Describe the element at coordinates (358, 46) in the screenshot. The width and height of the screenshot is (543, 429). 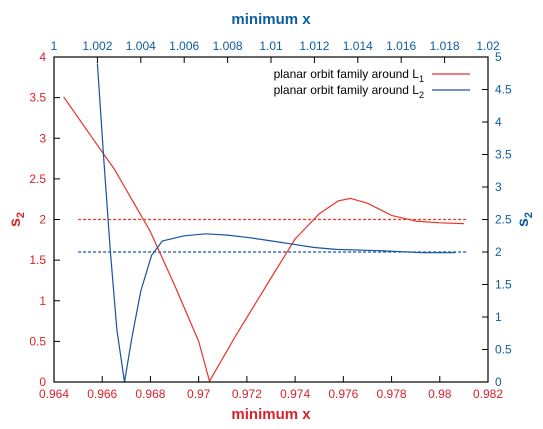
I see `x-top-tick-label: 1.014` at that location.